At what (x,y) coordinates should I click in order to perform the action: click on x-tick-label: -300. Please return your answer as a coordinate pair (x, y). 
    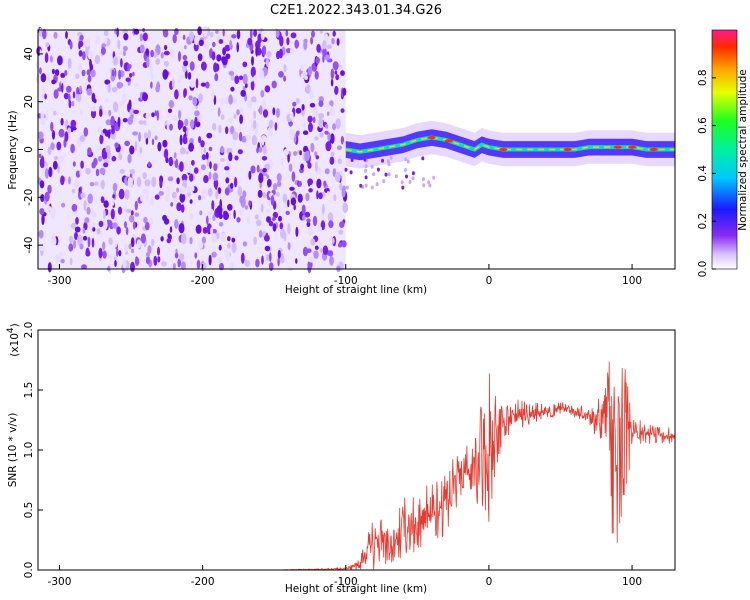
    Looking at the image, I should click on (60, 582).